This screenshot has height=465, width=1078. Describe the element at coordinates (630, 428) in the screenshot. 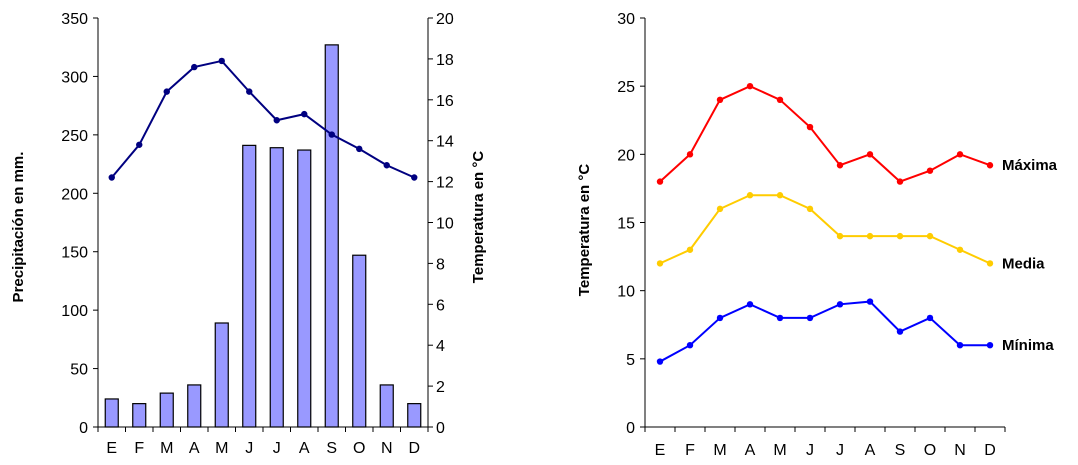

I see `y-tick-label: 0` at that location.